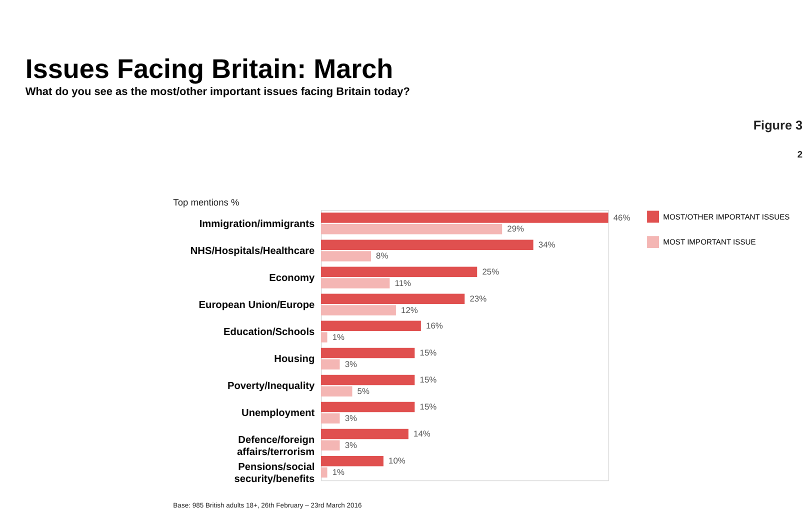 This screenshot has height=528, width=811. I want to click on y-tick-label: Unemployment, so click(279, 414).